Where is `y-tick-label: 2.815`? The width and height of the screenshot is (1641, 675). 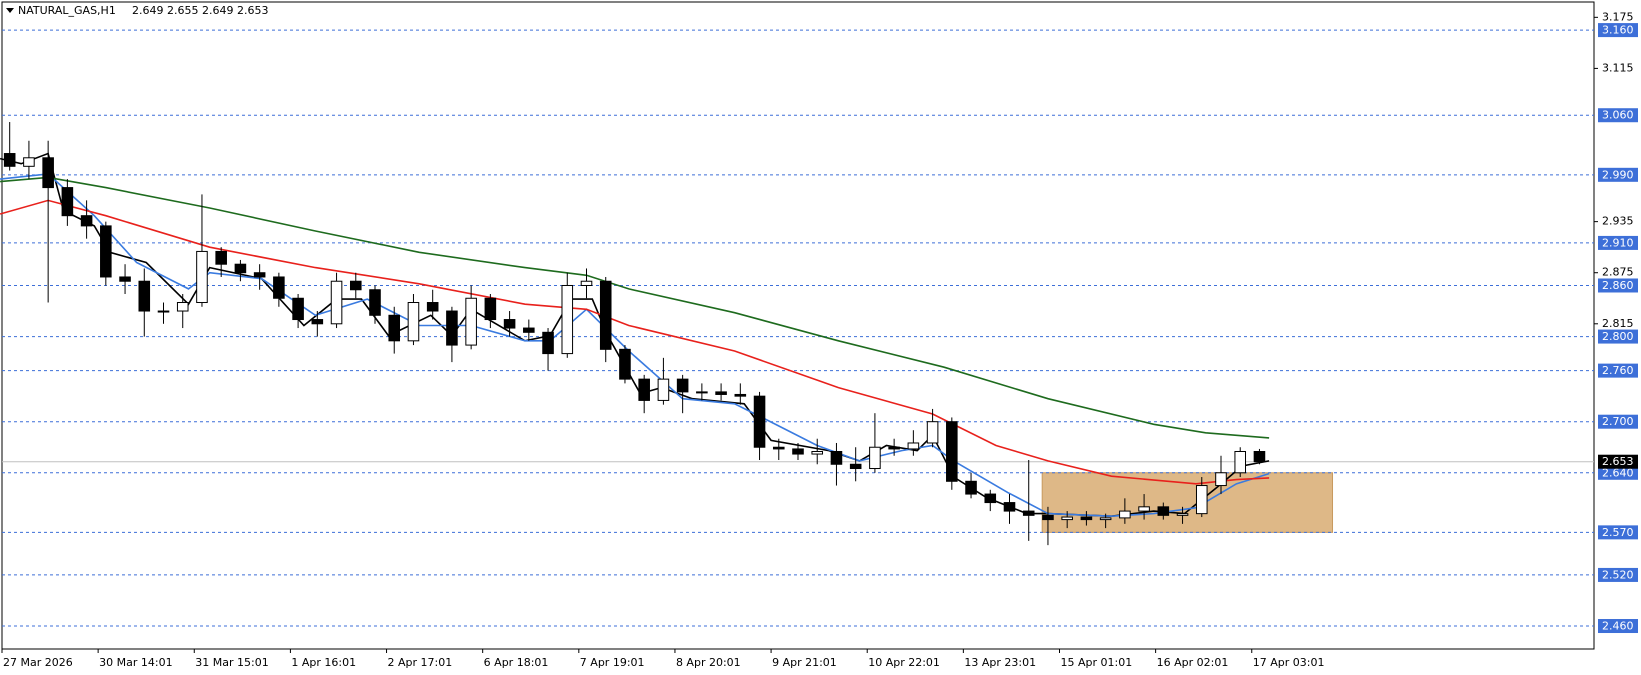 y-tick-label: 2.815 is located at coordinates (1618, 323).